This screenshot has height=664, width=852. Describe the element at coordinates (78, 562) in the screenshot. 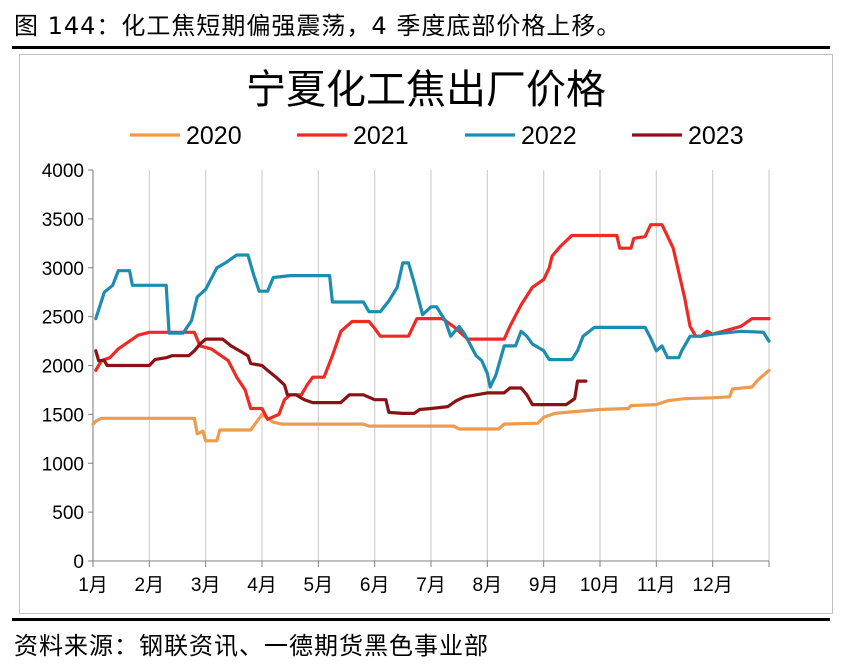

I see `y-tick-label: 0` at that location.